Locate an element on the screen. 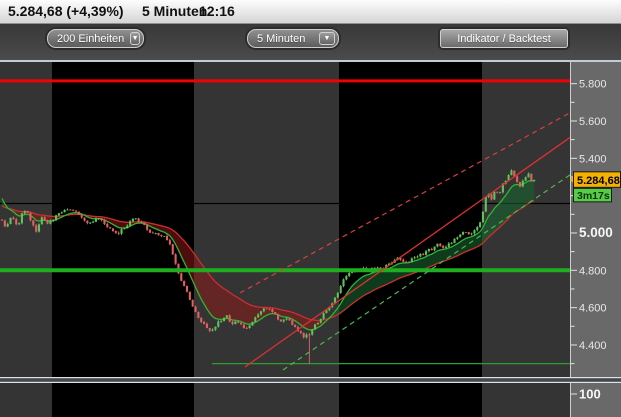 This screenshot has width=621, height=417. axis-panel is located at coordinates (595, 239).